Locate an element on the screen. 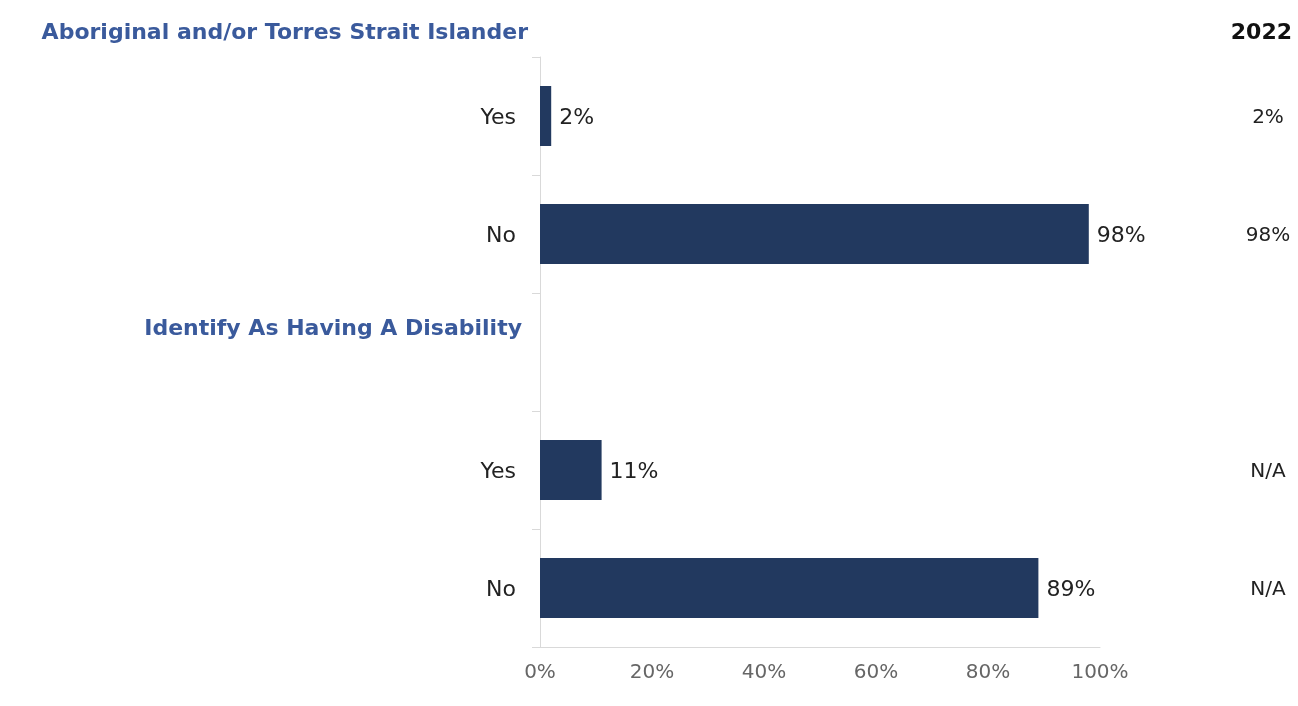  x-tick-label: 60% is located at coordinates (876, 671).